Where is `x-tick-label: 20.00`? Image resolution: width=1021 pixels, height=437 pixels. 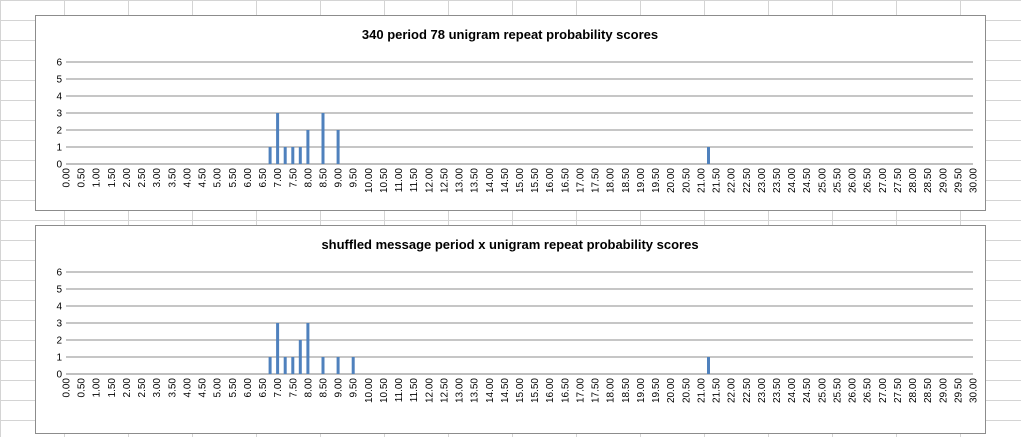
x-tick-label: 20.00 is located at coordinates (671, 180).